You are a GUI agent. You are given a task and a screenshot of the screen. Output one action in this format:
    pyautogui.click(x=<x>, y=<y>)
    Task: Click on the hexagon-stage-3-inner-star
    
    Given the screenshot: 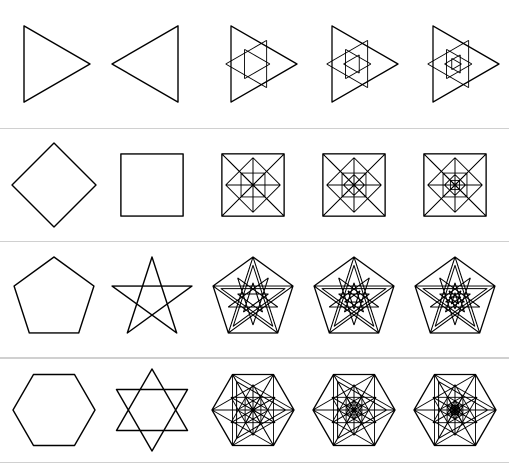 What is the action you would take?
    pyautogui.click(x=261, y=410)
    